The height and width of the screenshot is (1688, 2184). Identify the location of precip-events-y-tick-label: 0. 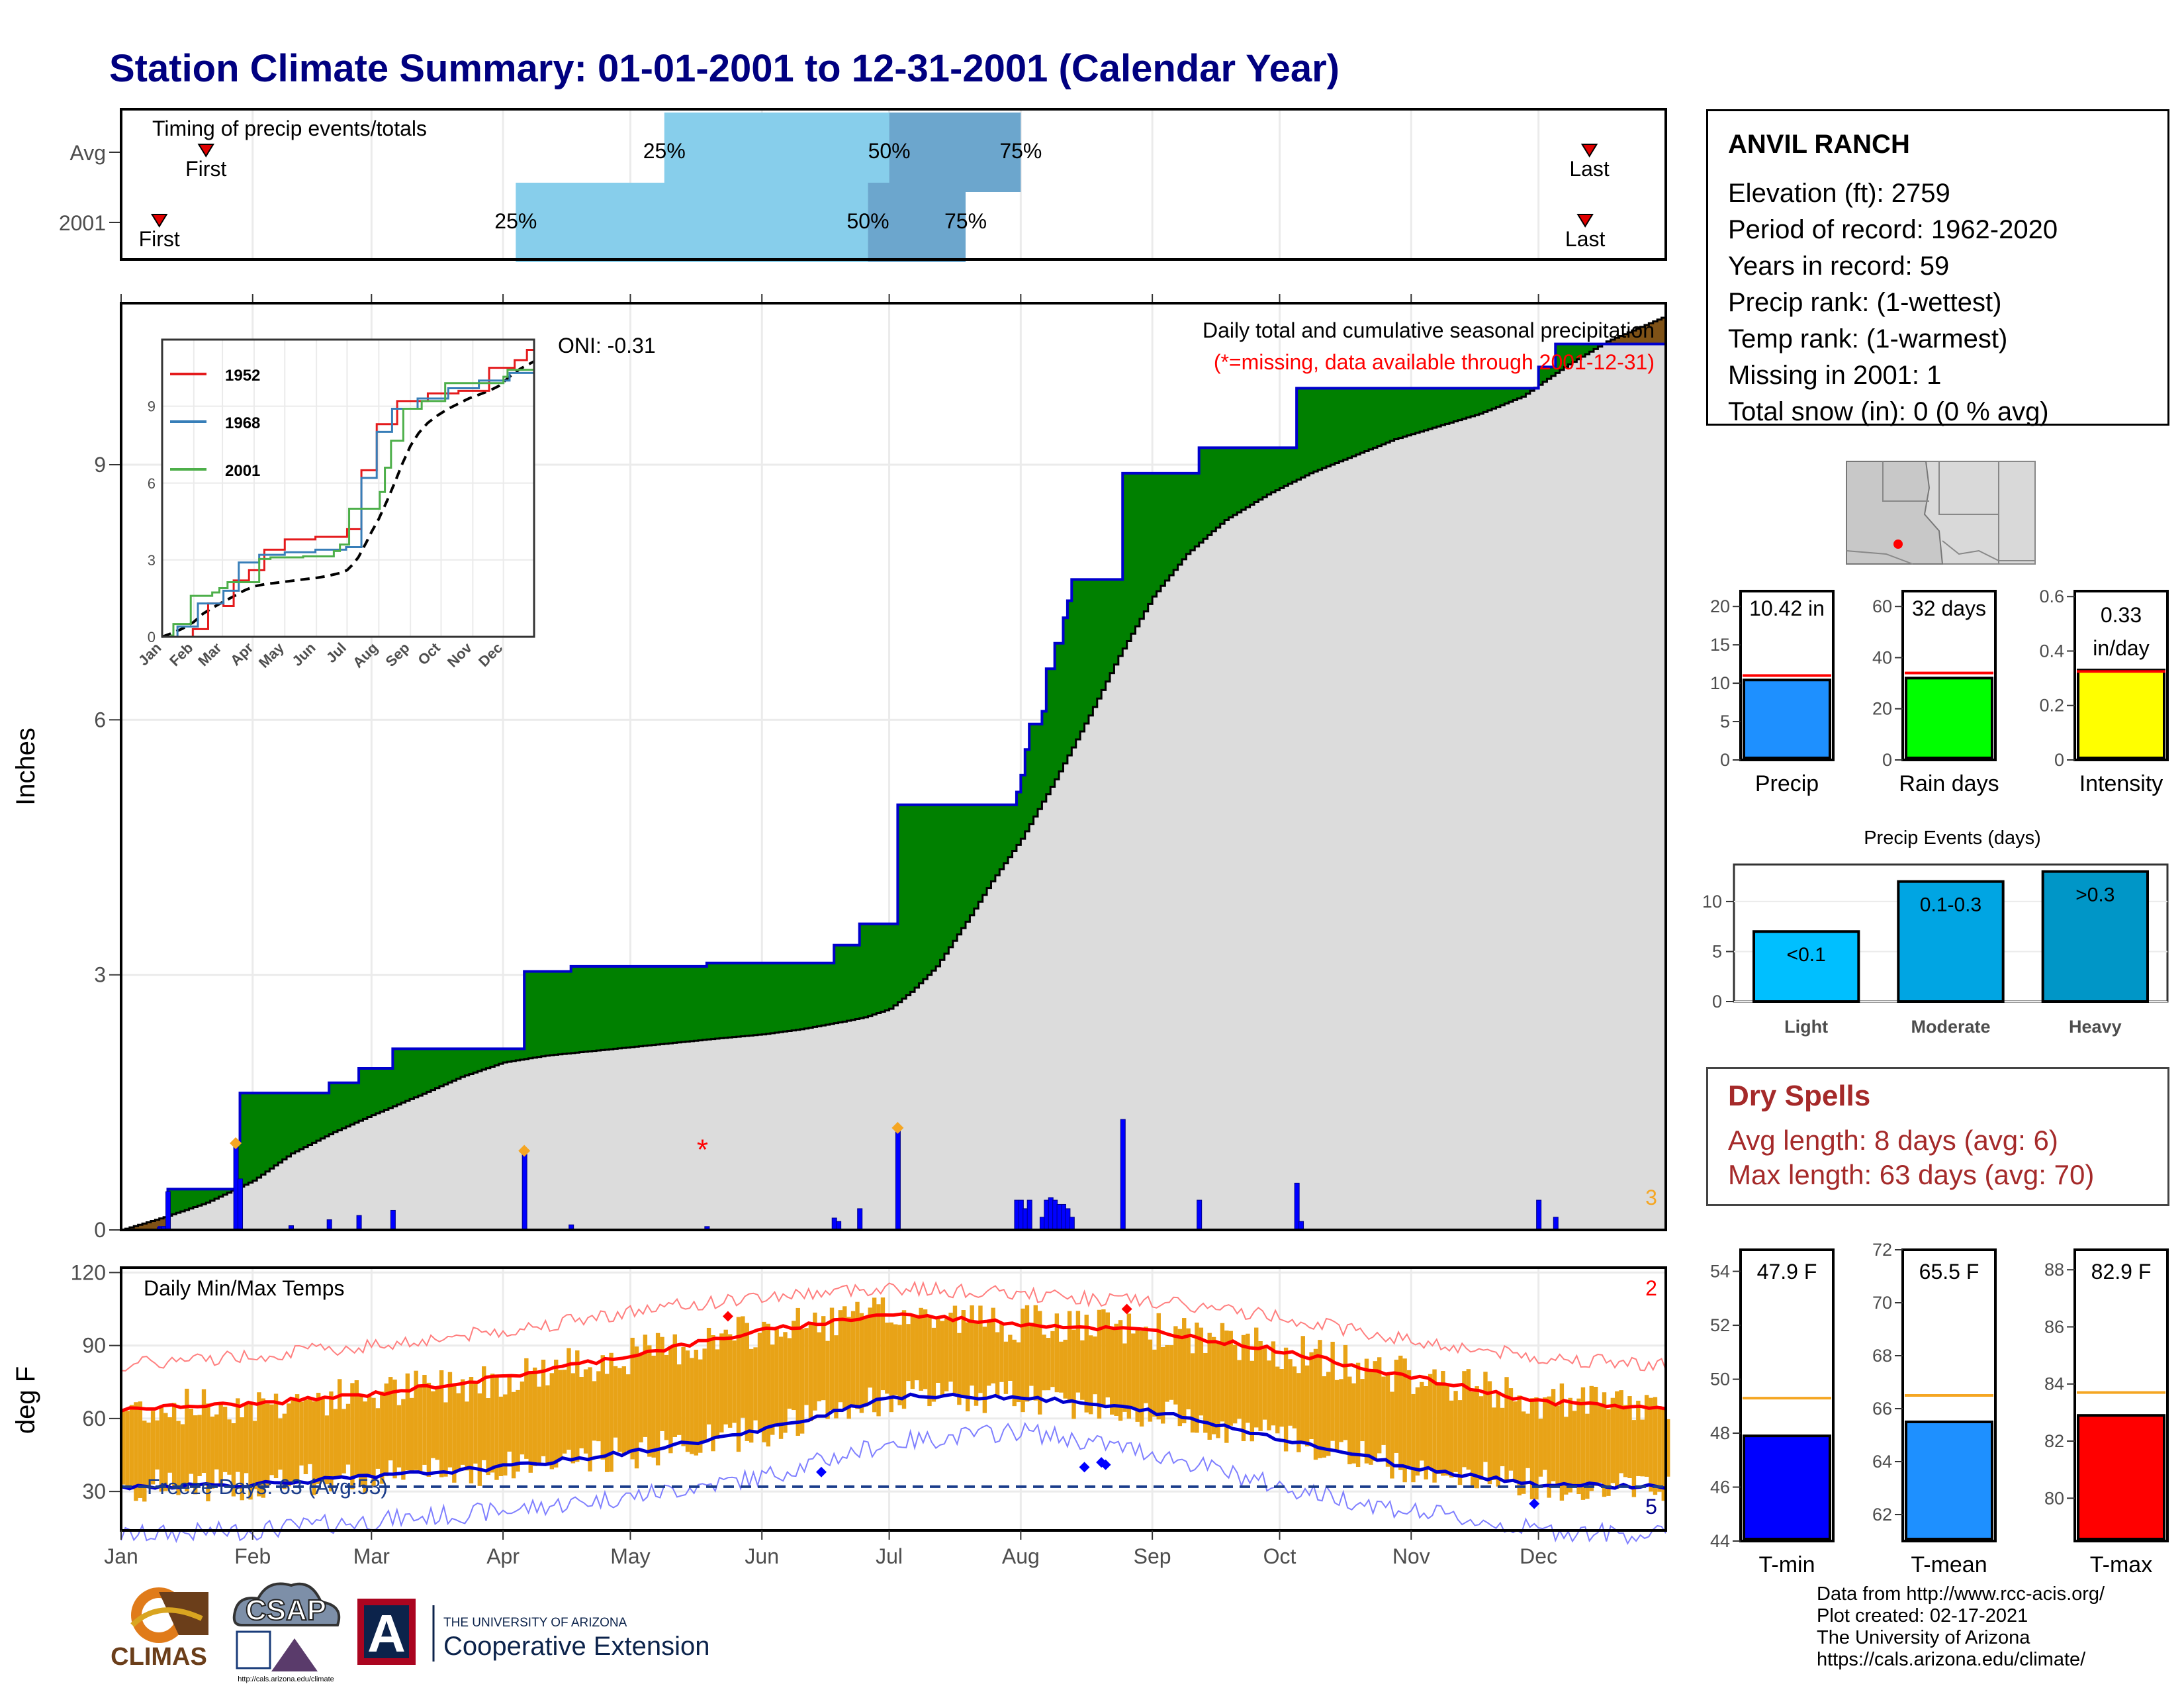
(1717, 1001).